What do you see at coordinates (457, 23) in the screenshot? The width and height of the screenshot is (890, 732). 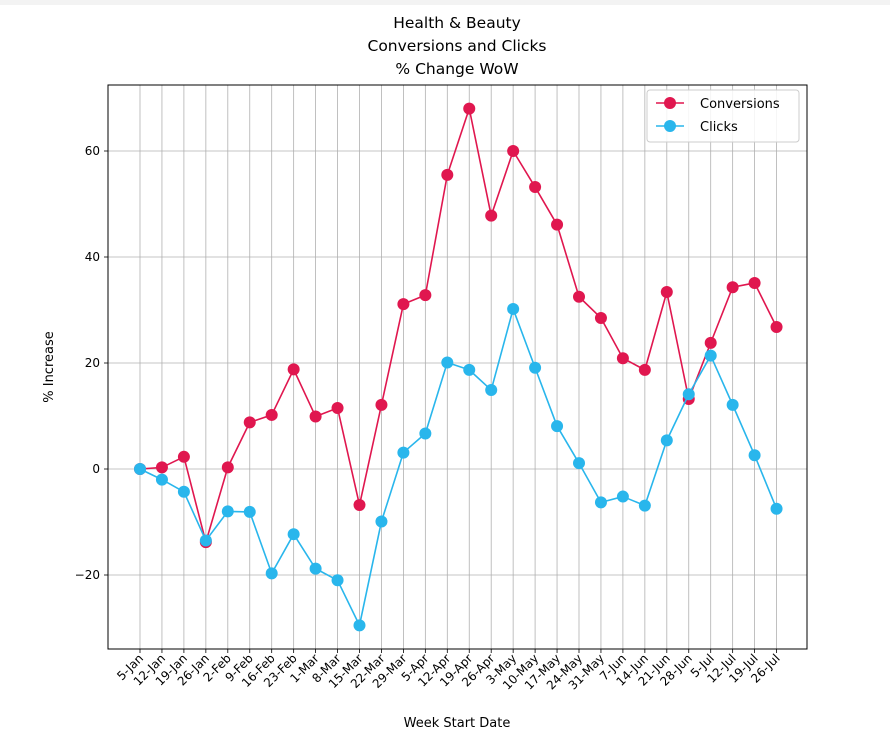 I see `chart-title-line-1: Health & Beauty` at bounding box center [457, 23].